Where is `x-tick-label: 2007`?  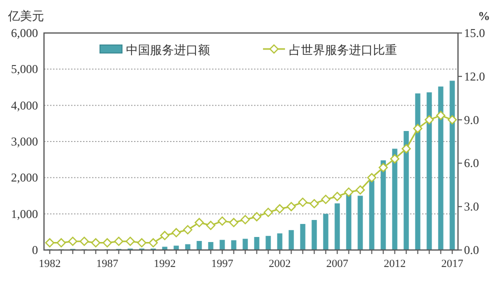
x-tick-label: 2007 is located at coordinates (337, 264).